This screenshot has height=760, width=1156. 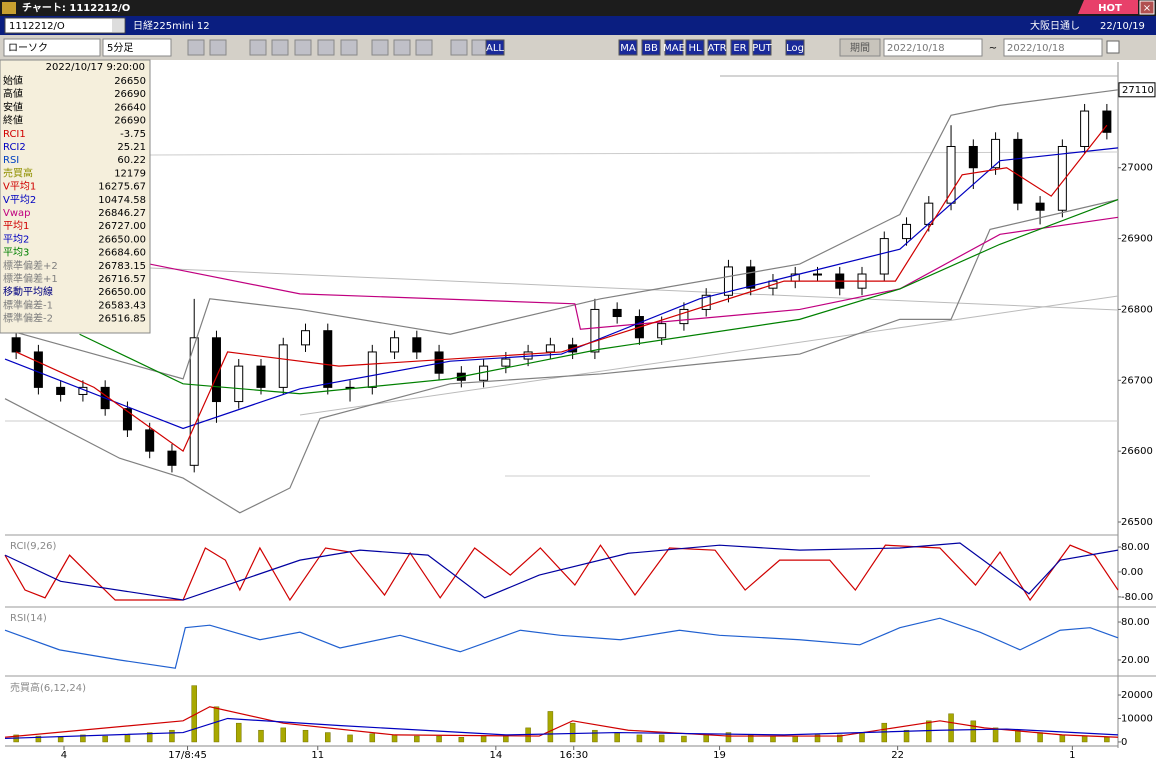 What do you see at coordinates (30, 278) in the screenshot?
I see `info-label: 標準偏差+1` at bounding box center [30, 278].